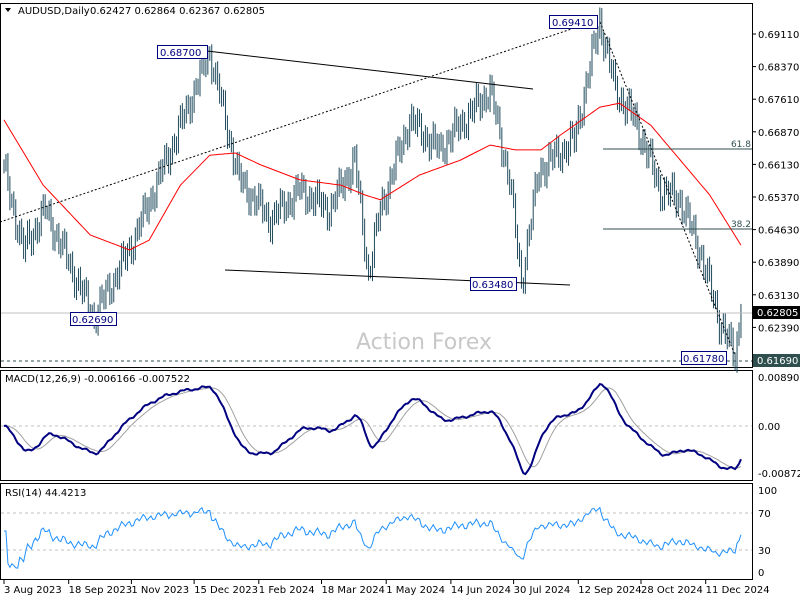 This screenshot has width=800, height=600. I want to click on time-tick-label: 1 Feb 2024, so click(287, 590).